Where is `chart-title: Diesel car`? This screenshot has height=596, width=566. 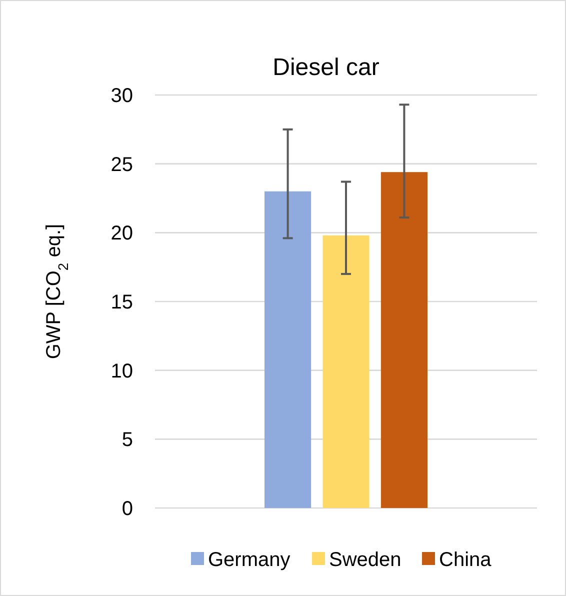 chart-title: Diesel car is located at coordinates (326, 67).